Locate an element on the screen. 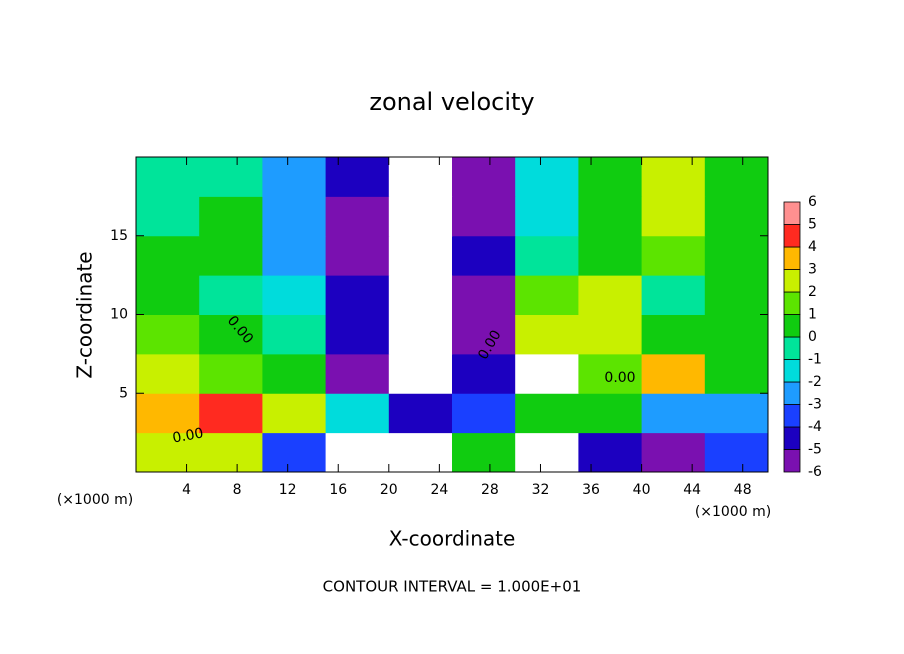  colorbar-label: -4 is located at coordinates (815, 427).